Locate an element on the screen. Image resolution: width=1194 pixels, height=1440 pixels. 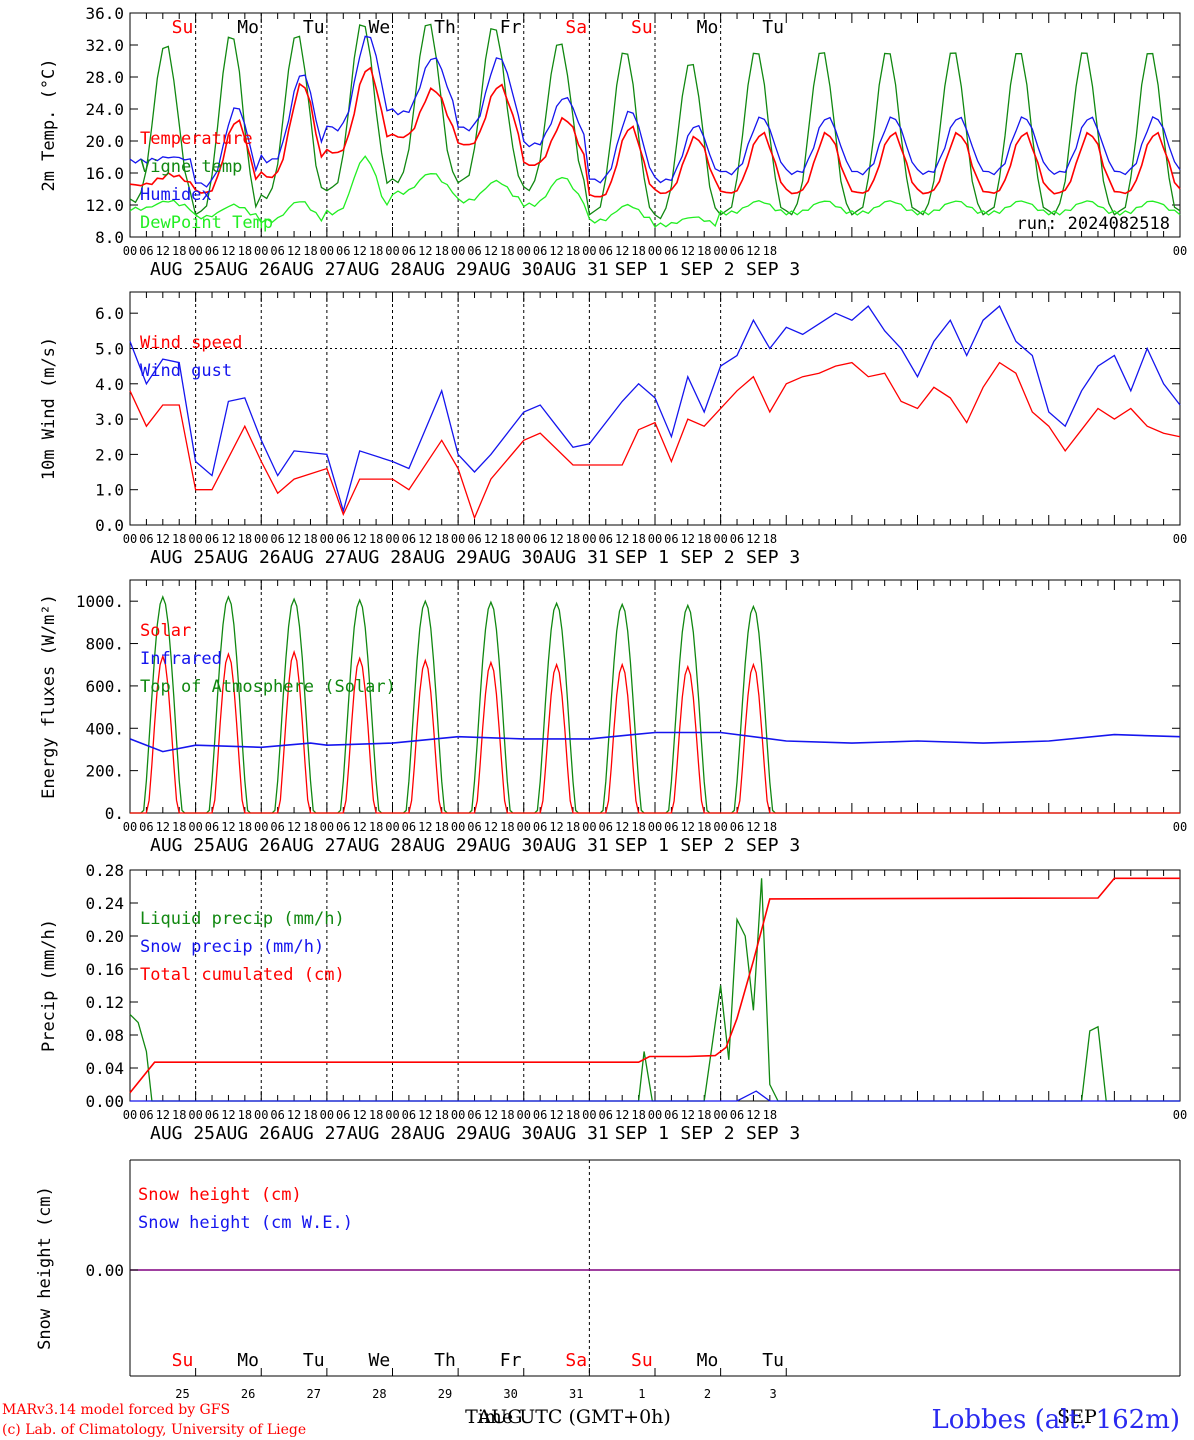
y-tick-label: 0.12 is located at coordinates (104, 1002).